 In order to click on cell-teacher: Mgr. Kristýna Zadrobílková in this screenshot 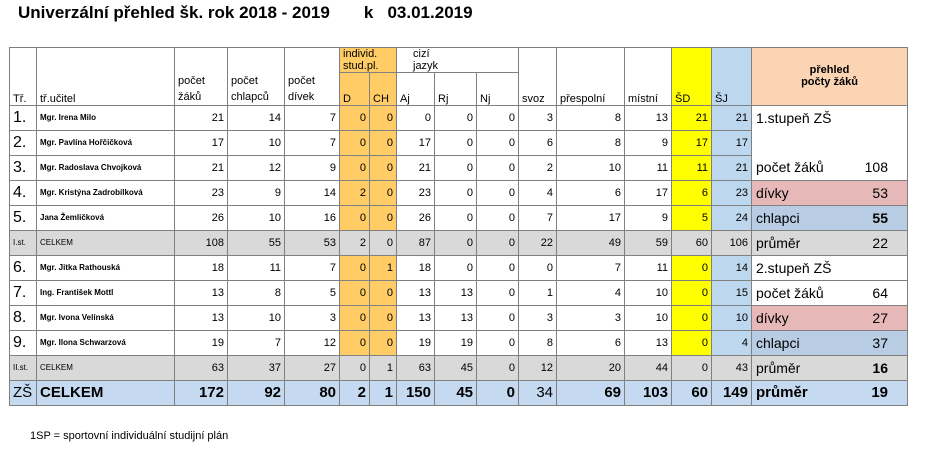, I will do `click(105, 192)`.